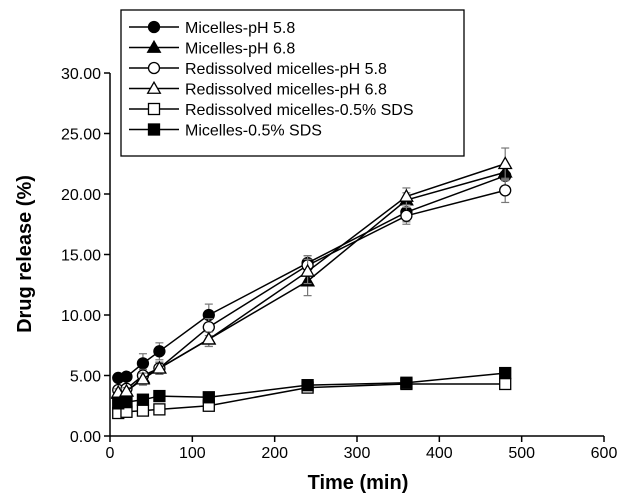 Image resolution: width=631 pixels, height=495 pixels. What do you see at coordinates (521, 453) in the screenshot?
I see `x-tick-label: 500` at bounding box center [521, 453].